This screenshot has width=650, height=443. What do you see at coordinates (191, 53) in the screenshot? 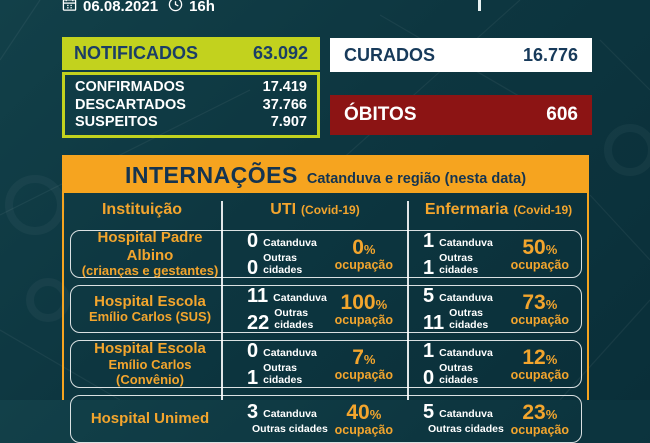
I see `notificados-header: NOTIFICADOS 63.092` at bounding box center [191, 53].